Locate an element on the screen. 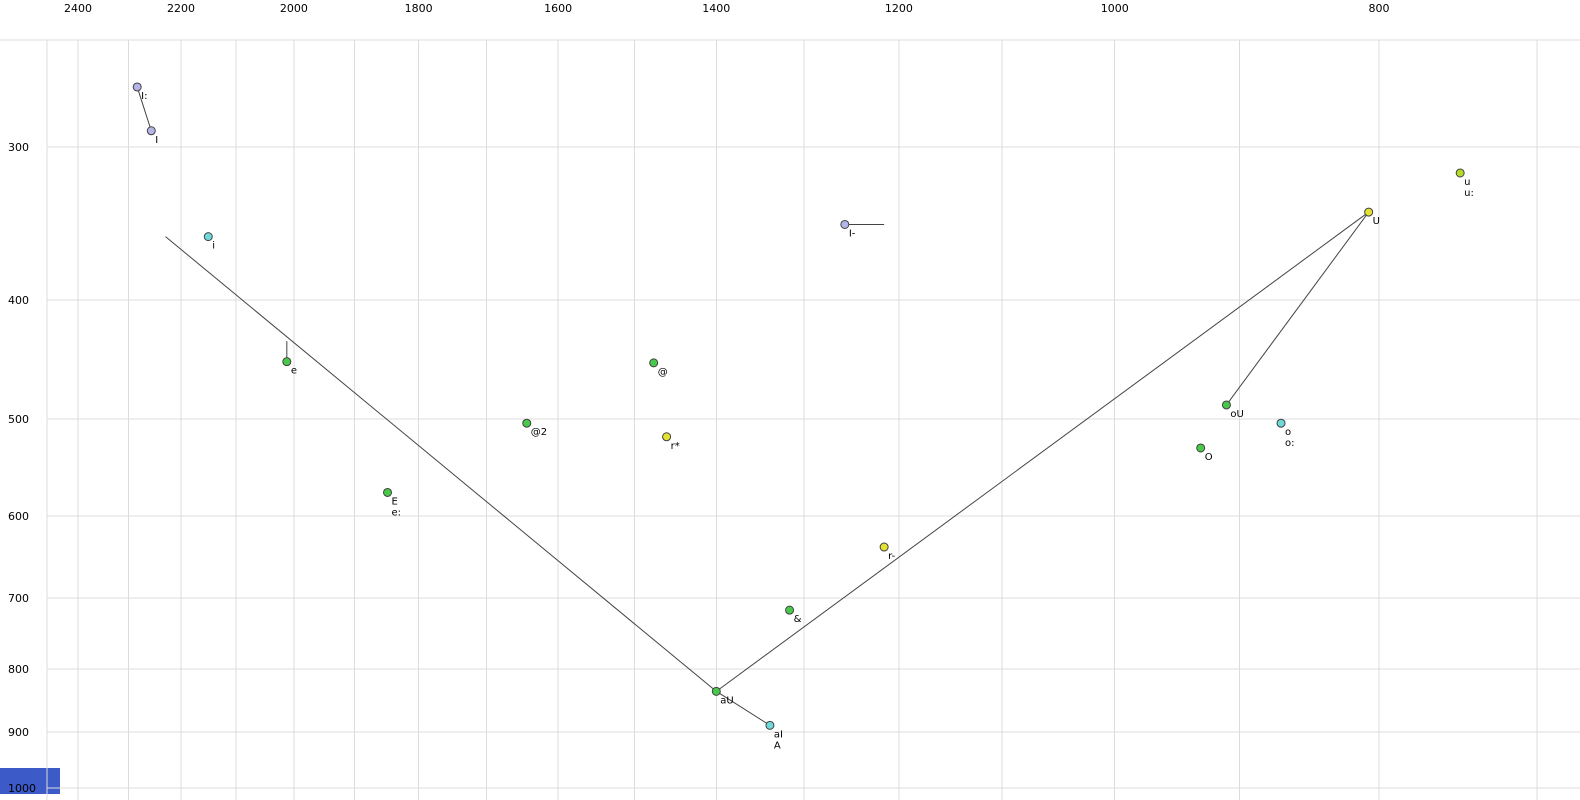  x-axis-tick-label: 800 is located at coordinates (1379, 8).